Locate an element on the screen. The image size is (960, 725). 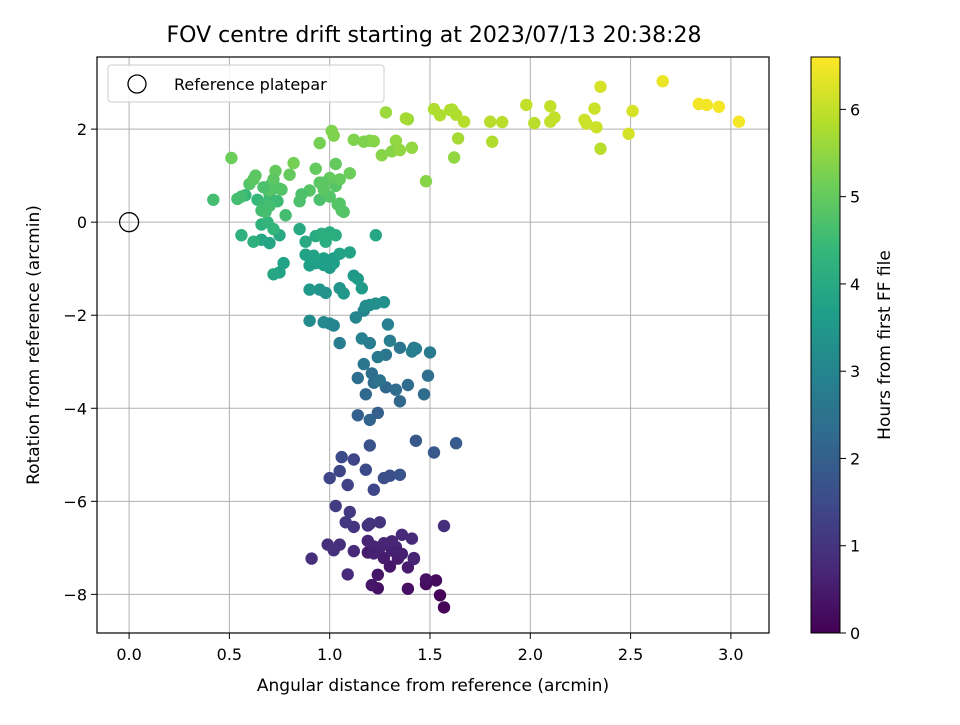
reference-point is located at coordinates (129, 222).